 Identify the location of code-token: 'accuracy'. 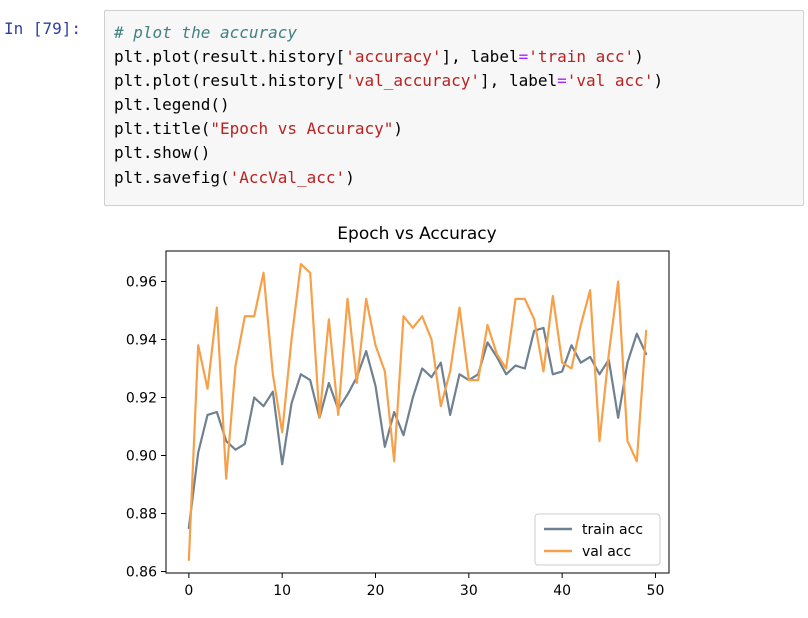
(393, 57).